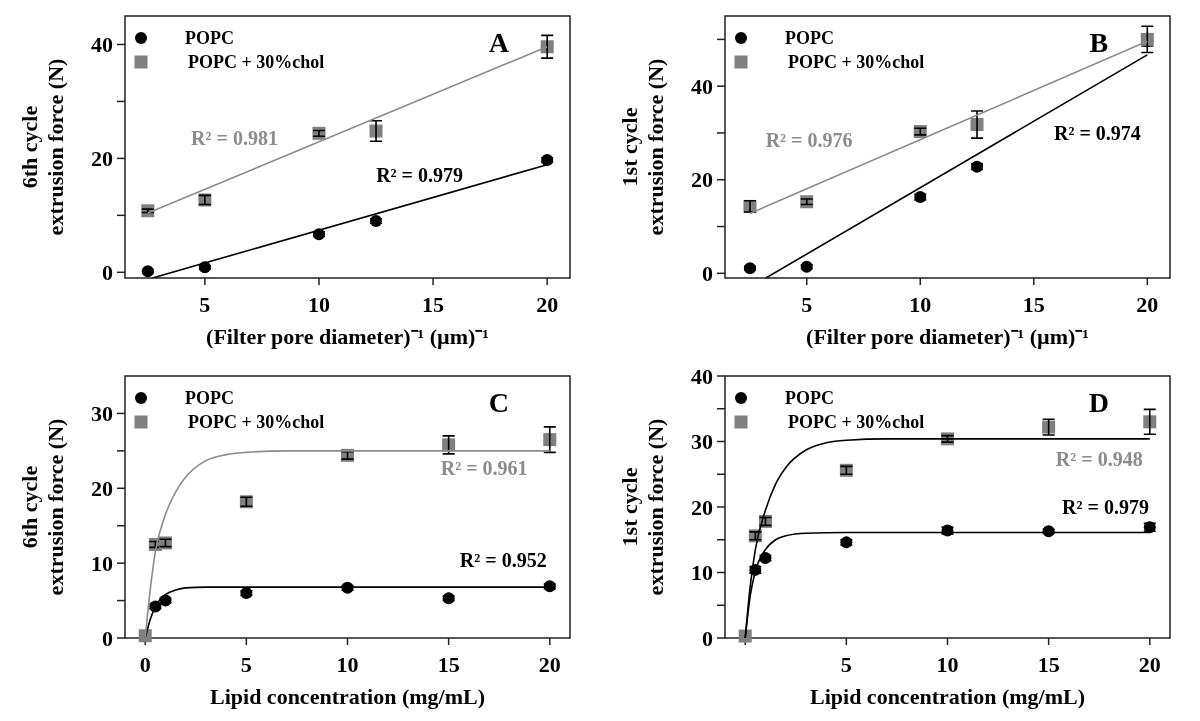 This screenshot has height=721, width=1200. I want to click on annotation: D, so click(1098, 402).